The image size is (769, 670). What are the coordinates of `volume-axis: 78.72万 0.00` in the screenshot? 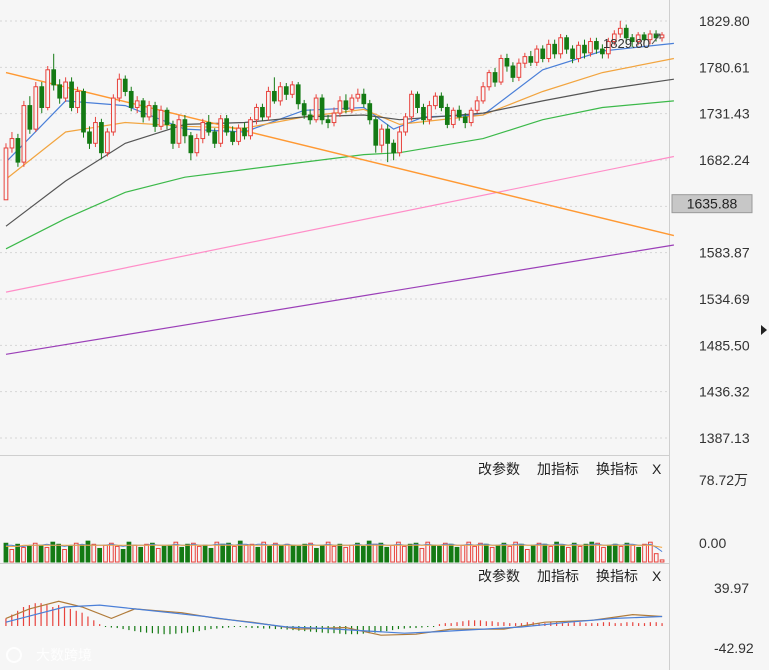 It's located at (723, 511).